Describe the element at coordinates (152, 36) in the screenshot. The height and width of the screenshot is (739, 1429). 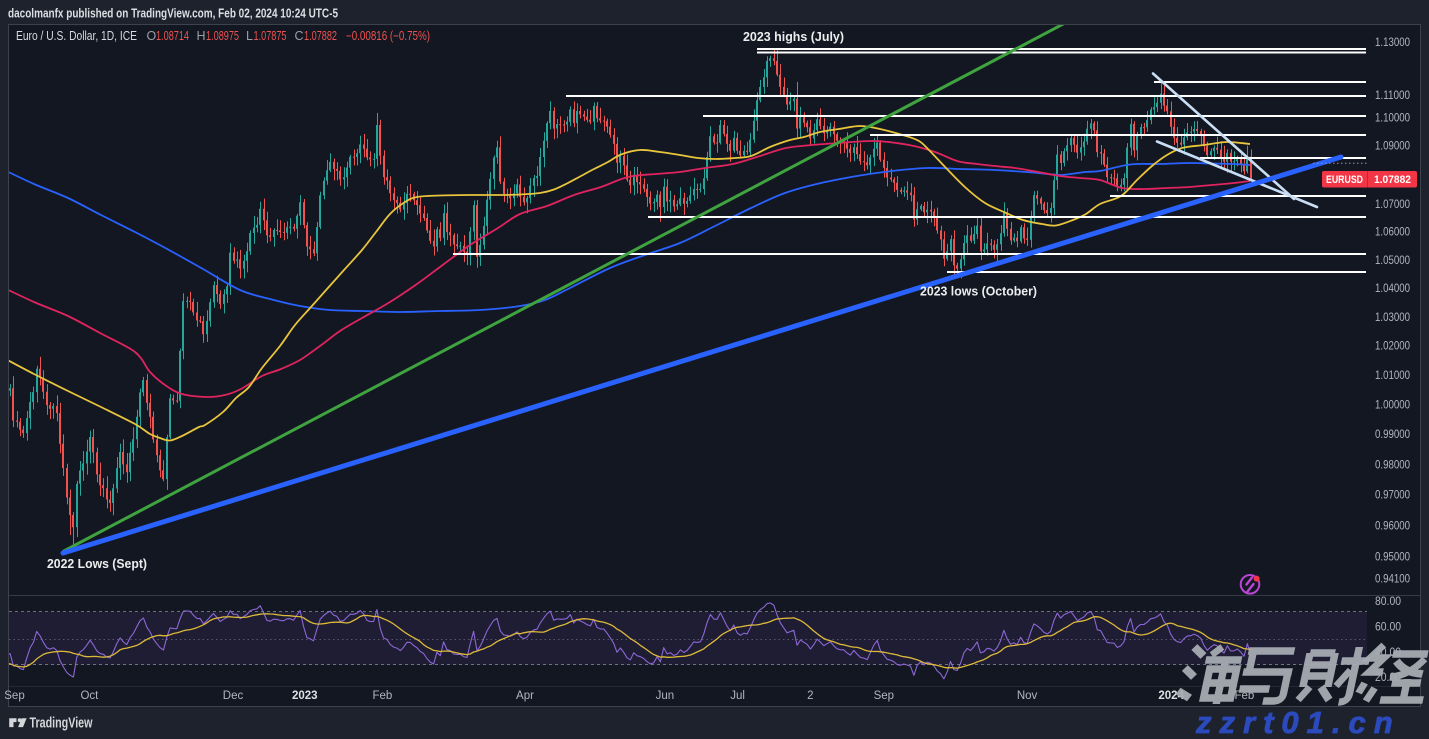
I see `svg-text: O` at that location.